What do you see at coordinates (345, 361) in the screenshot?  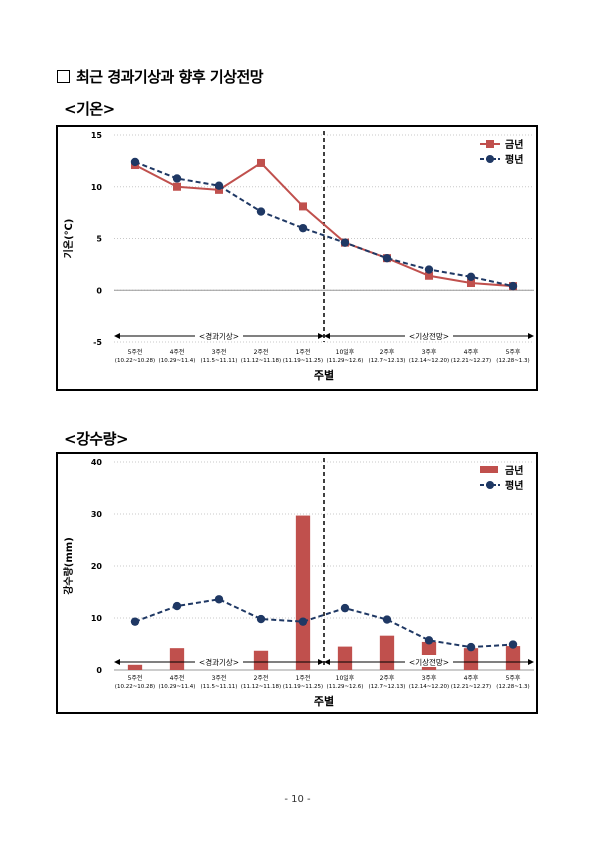 I see `temperature-x-tick-dates: (11.29~12.6)` at bounding box center [345, 361].